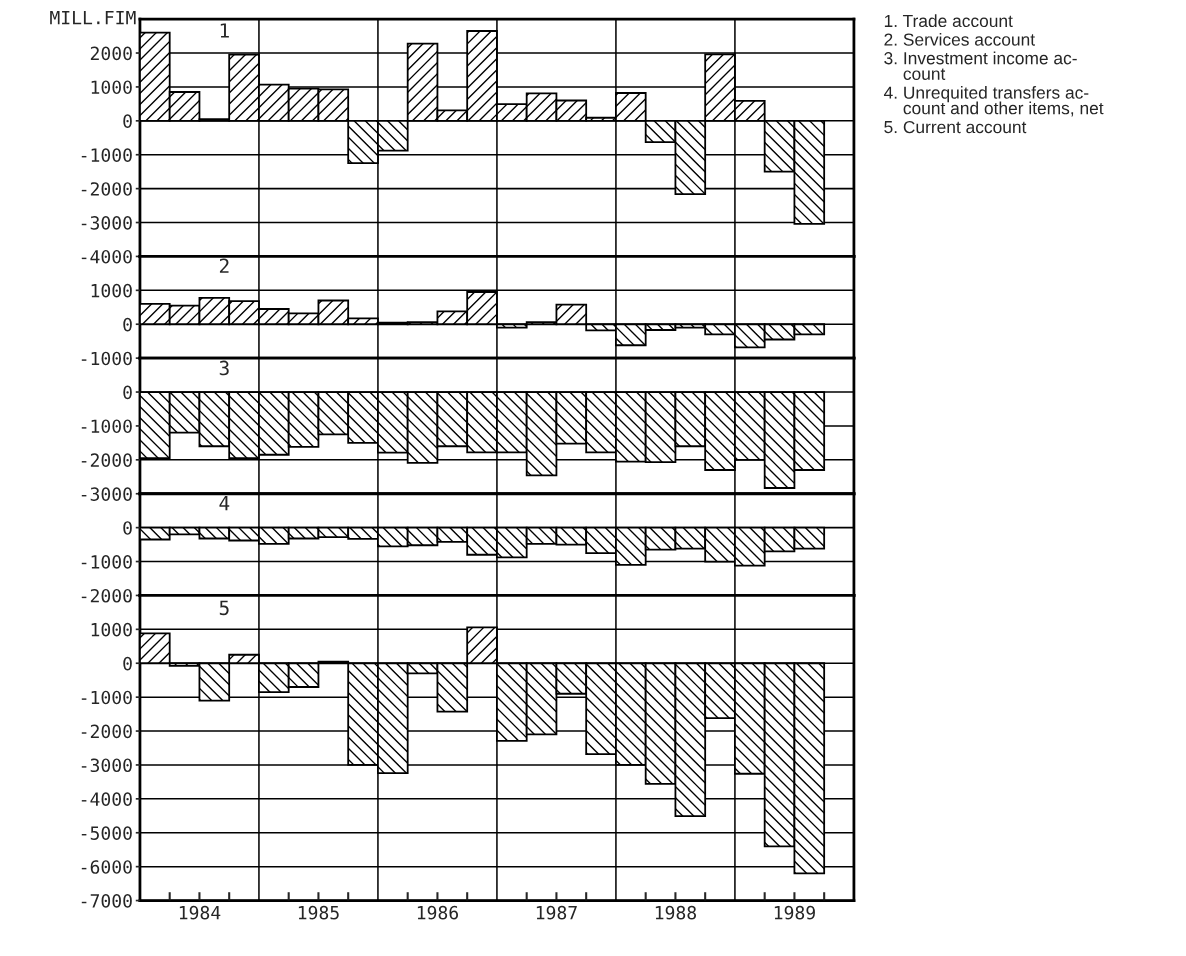 Image resolution: width=1186 pixels, height=956 pixels. I want to click on y-tick-label: -6000, so click(106, 867).